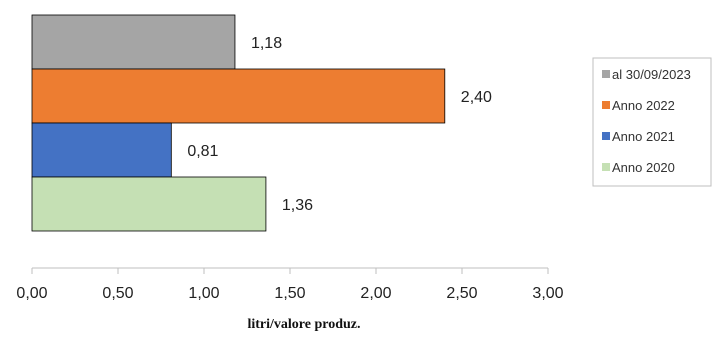  Describe the element at coordinates (651, 74) in the screenshot. I see `legend-label-0: al 30/09/2023` at that location.